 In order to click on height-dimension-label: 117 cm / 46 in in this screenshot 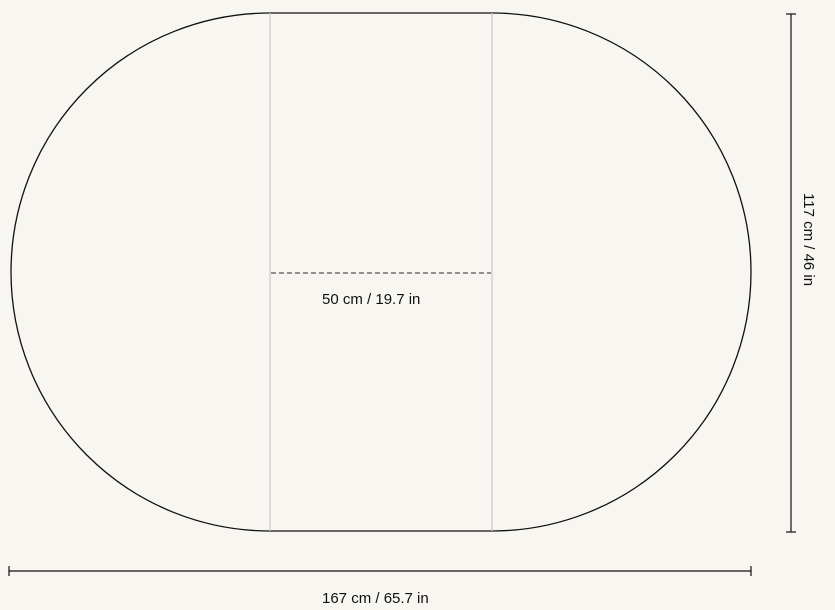, I will do `click(808, 240)`.